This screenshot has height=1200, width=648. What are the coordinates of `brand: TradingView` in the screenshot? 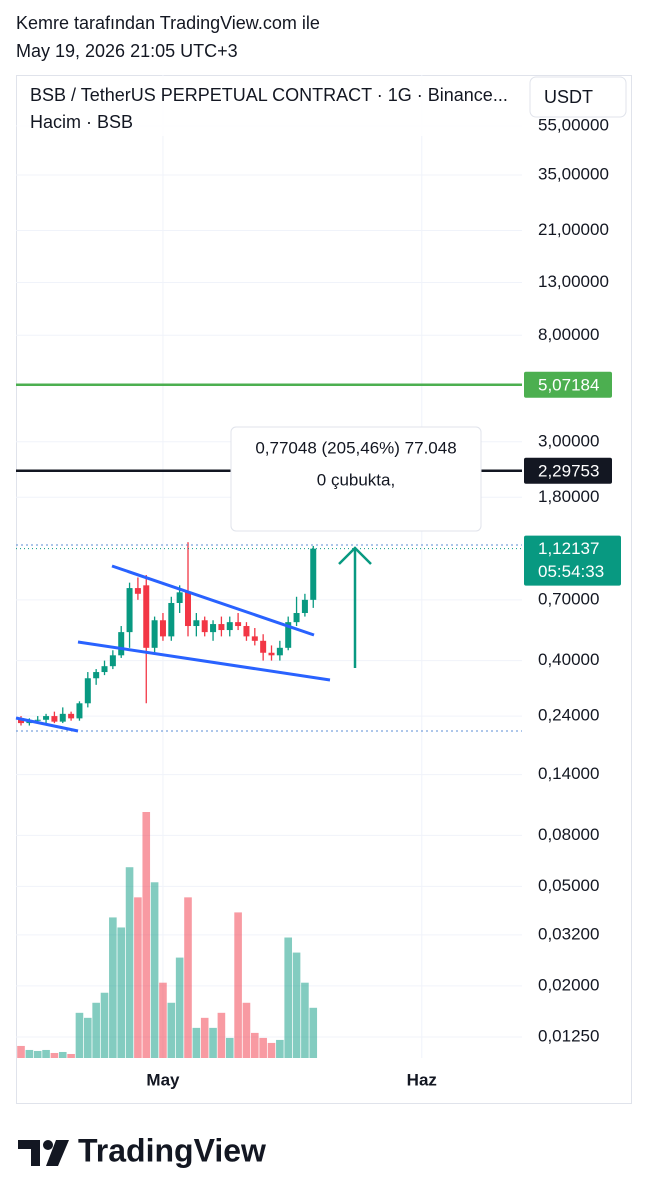 It's located at (172, 1150).